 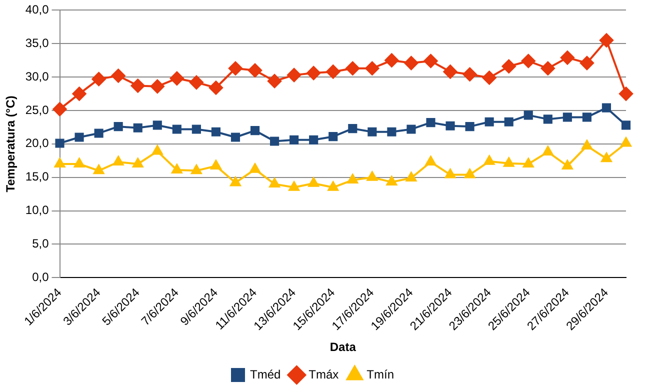 What do you see at coordinates (41, 277) in the screenshot?
I see `y-tick-label: 0,0` at bounding box center [41, 277].